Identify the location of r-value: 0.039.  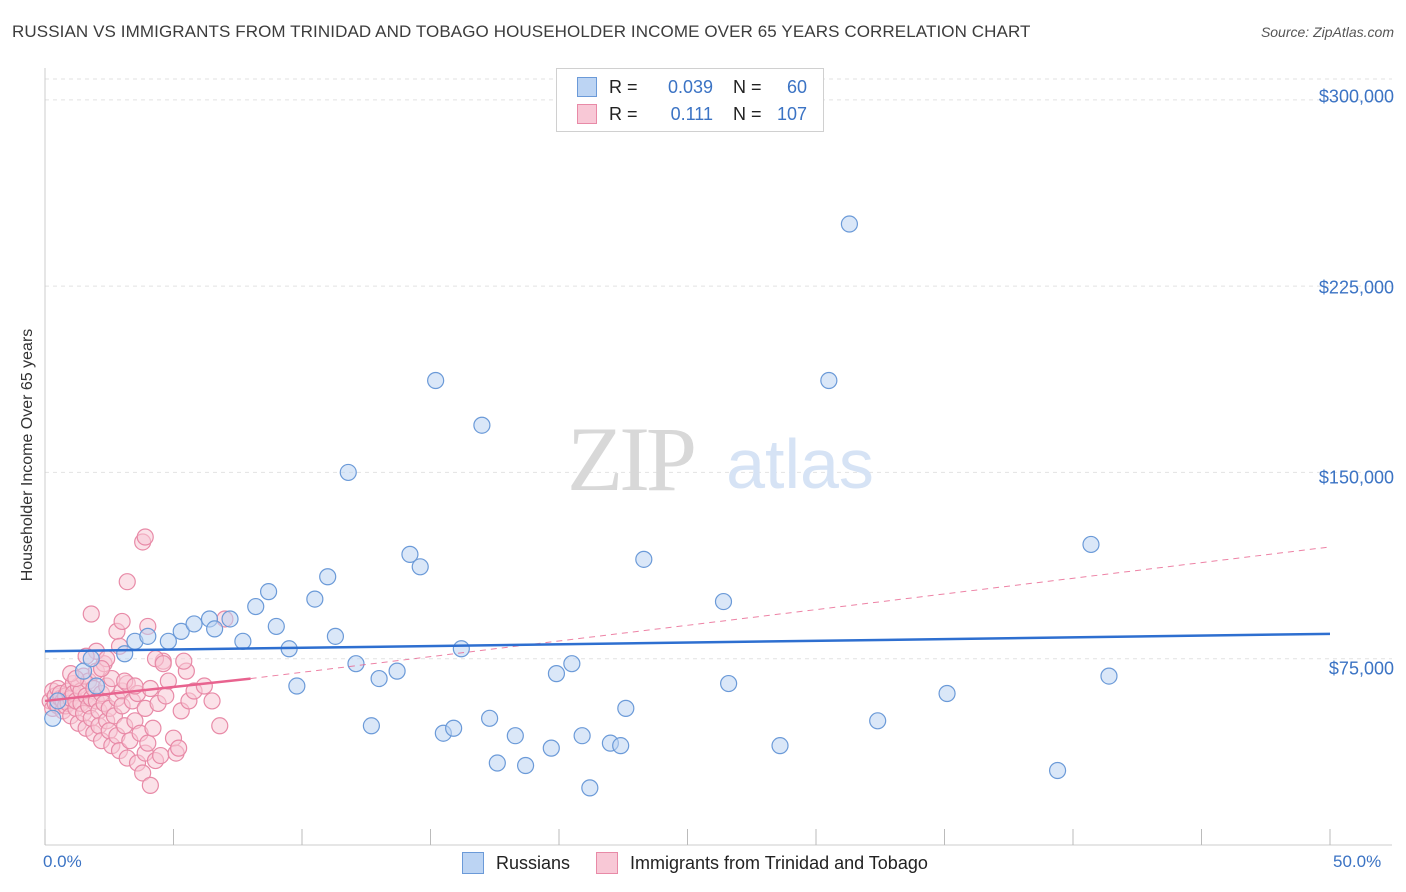
(690, 86).